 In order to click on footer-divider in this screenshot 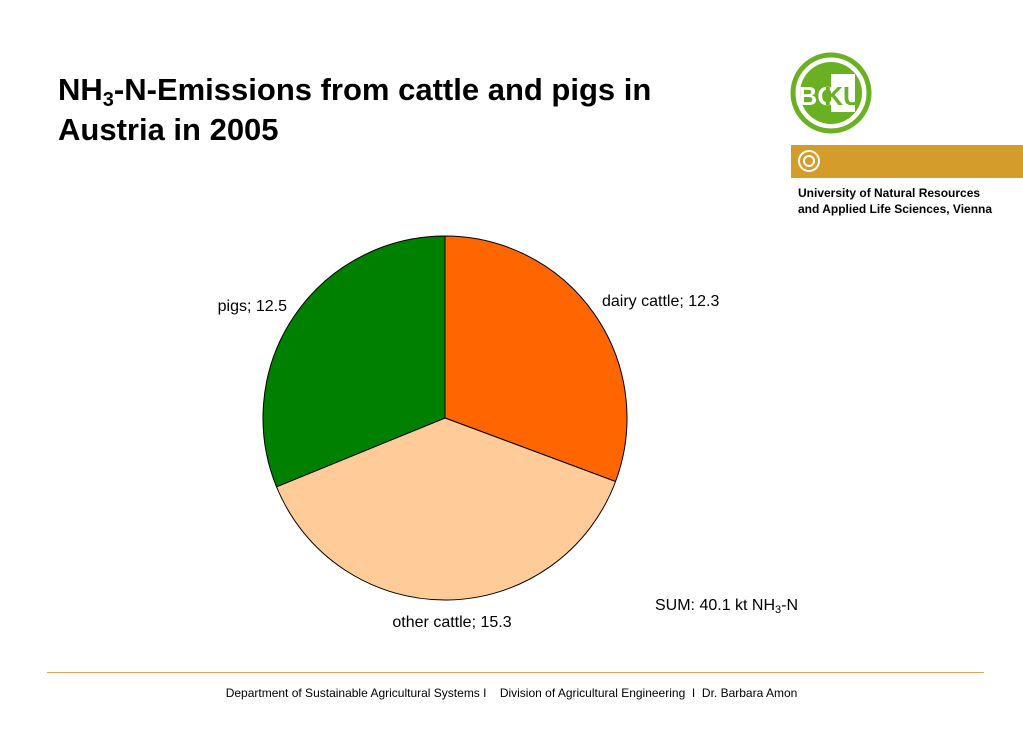, I will do `click(515, 672)`.